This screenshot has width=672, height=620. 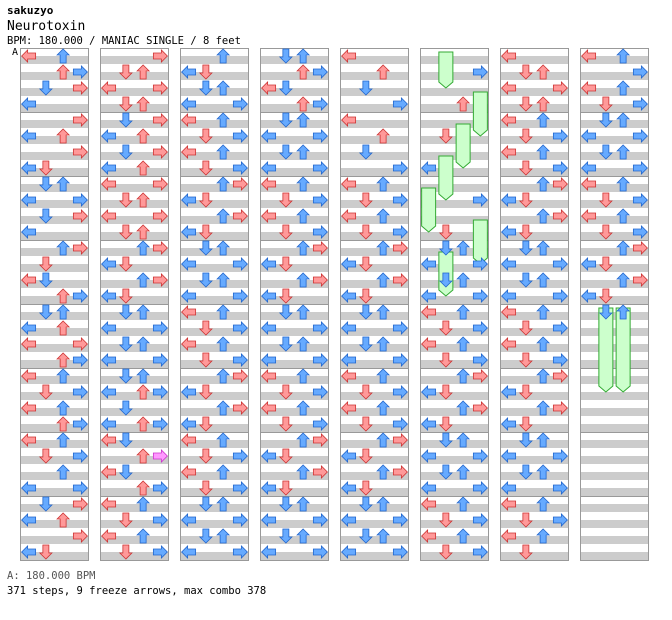 What do you see at coordinates (214, 304) in the screenshot?
I see `column-border` at bounding box center [214, 304].